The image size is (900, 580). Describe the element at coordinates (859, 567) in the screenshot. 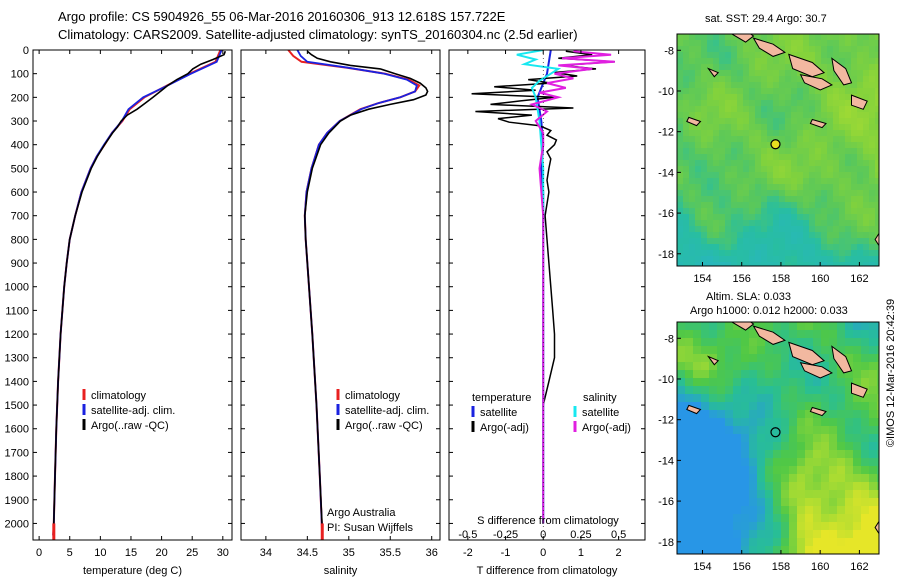

I see `map-x-tick-label: 162` at that location.